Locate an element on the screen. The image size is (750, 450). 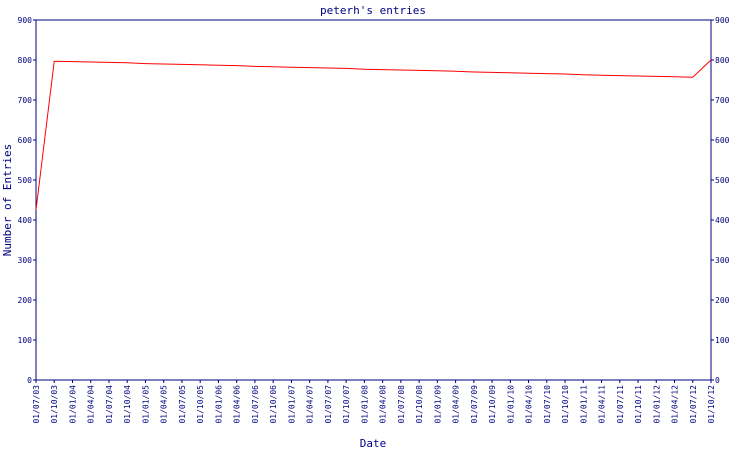
x-tick-label: 01/04/09 is located at coordinates (456, 404).